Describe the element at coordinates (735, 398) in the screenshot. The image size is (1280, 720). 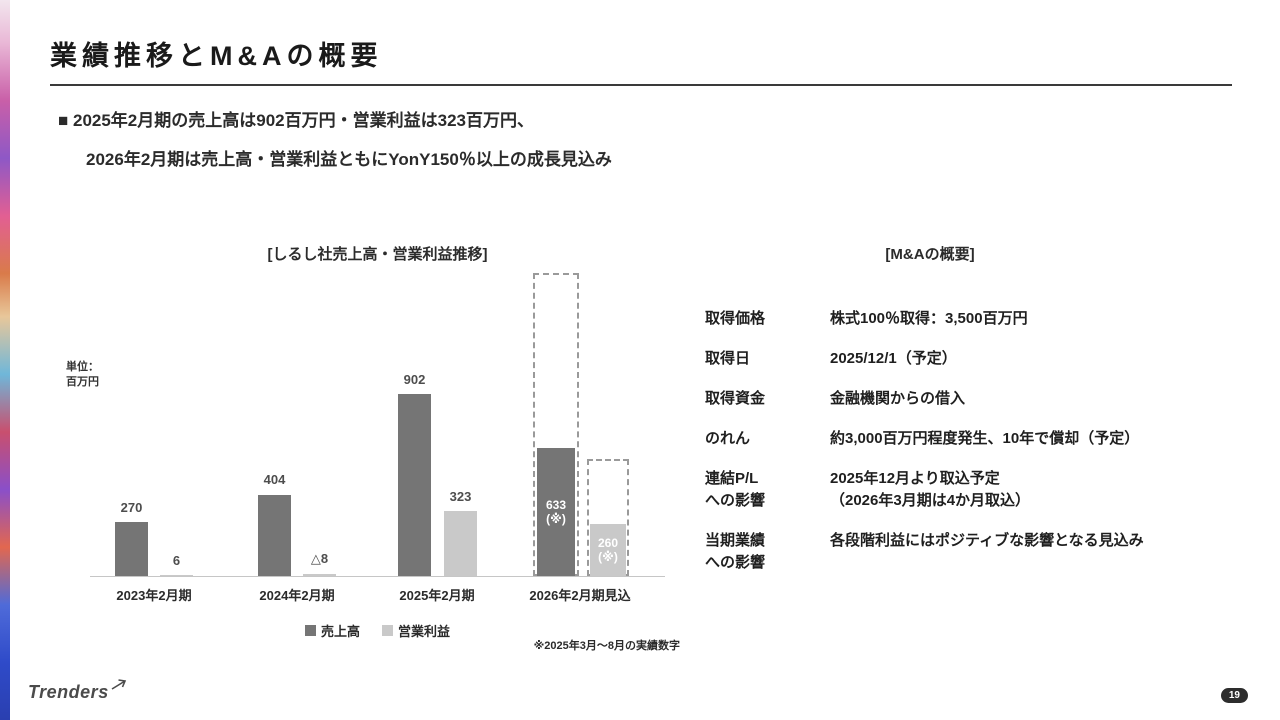
I see `ma-row-label: 取得資金` at that location.